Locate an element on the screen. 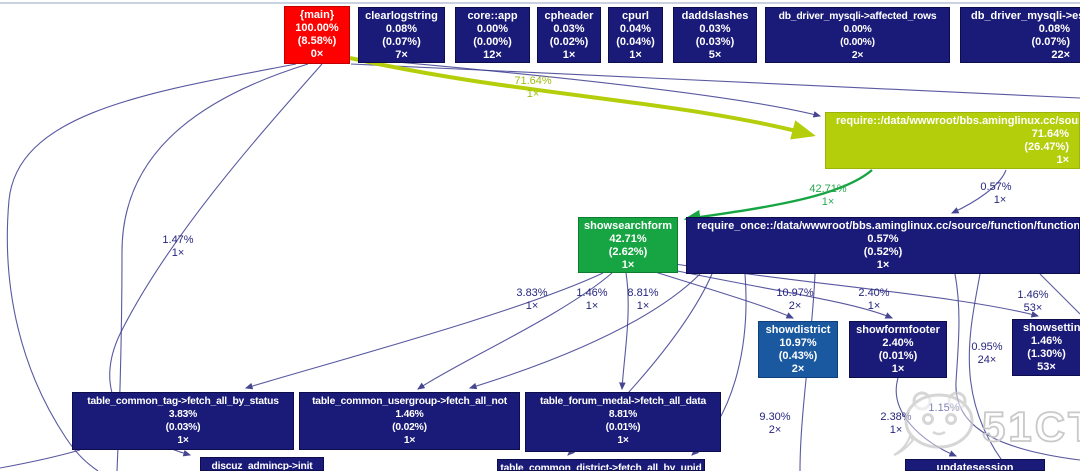  node-district-fetch-all-by-upid: table_common_district->fetch_all_by_upid is located at coordinates (601, 465).